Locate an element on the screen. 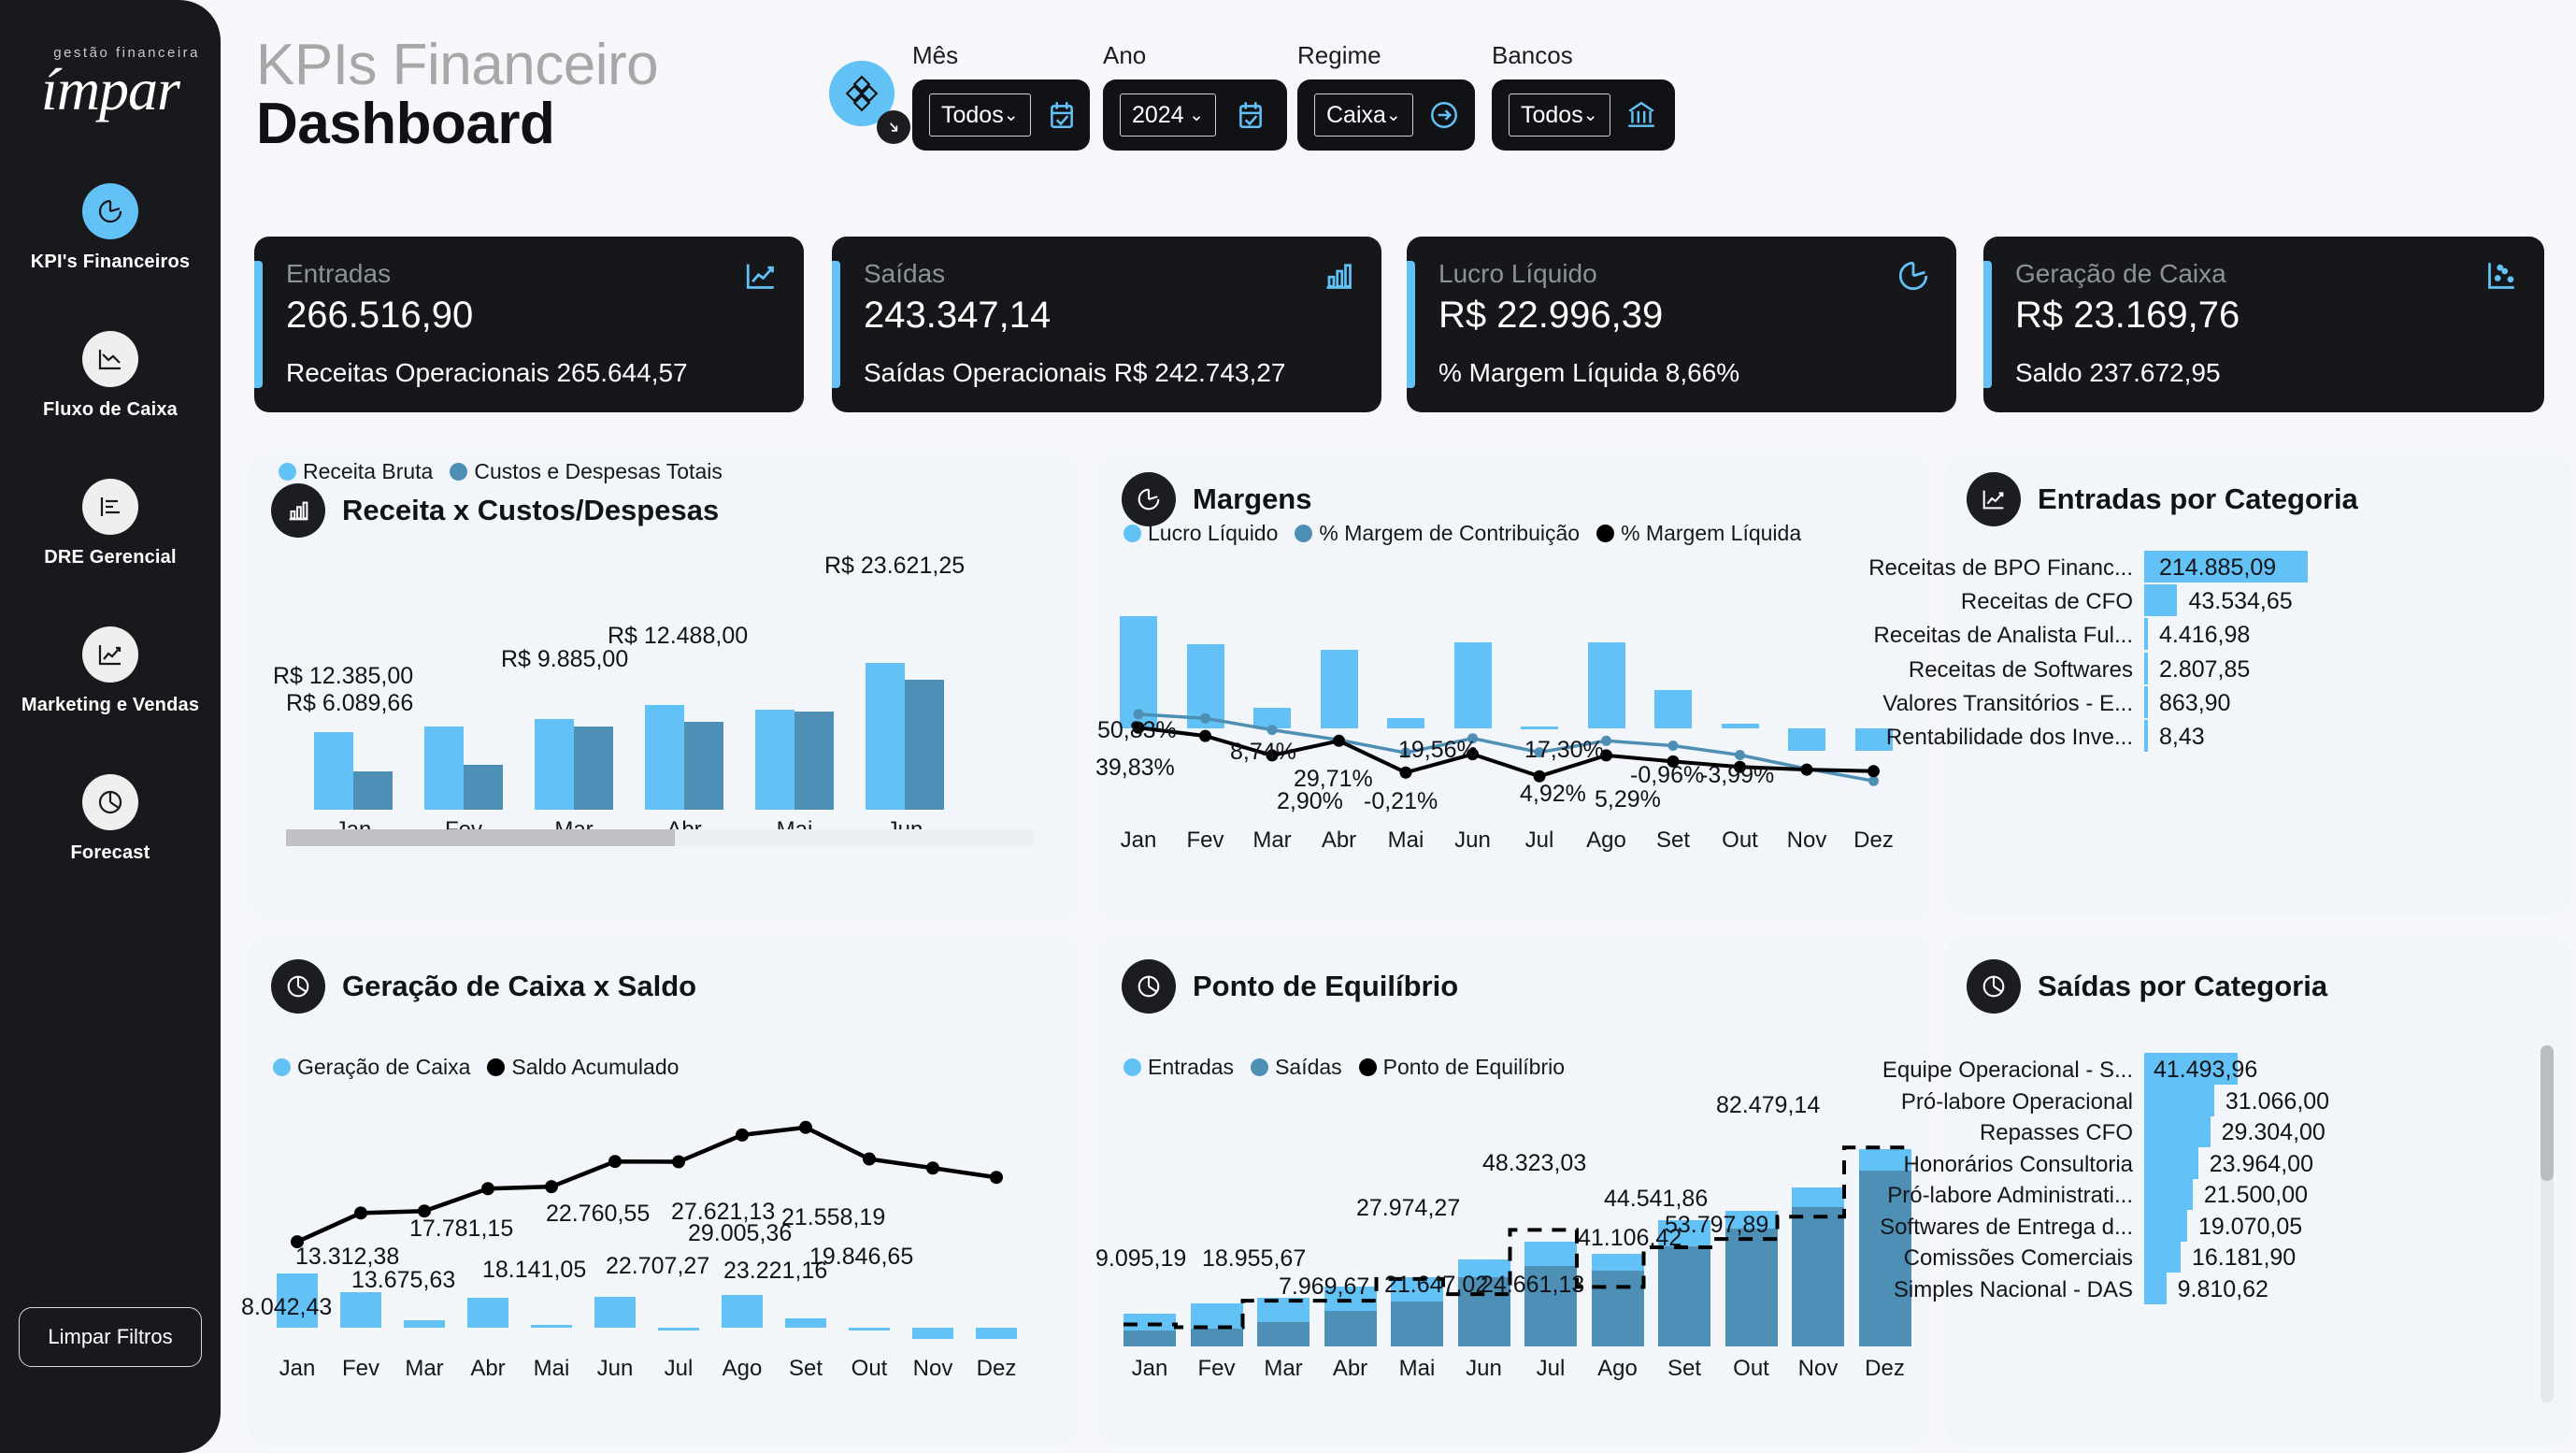 This screenshot has height=1453, width=2576. bar-geracao-Abr is located at coordinates (487, 1312).